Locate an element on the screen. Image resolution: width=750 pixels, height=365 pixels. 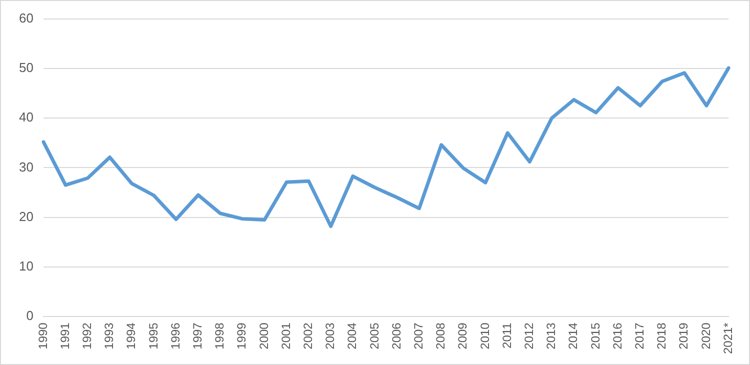
x-tick-label: 2011 is located at coordinates (507, 335).